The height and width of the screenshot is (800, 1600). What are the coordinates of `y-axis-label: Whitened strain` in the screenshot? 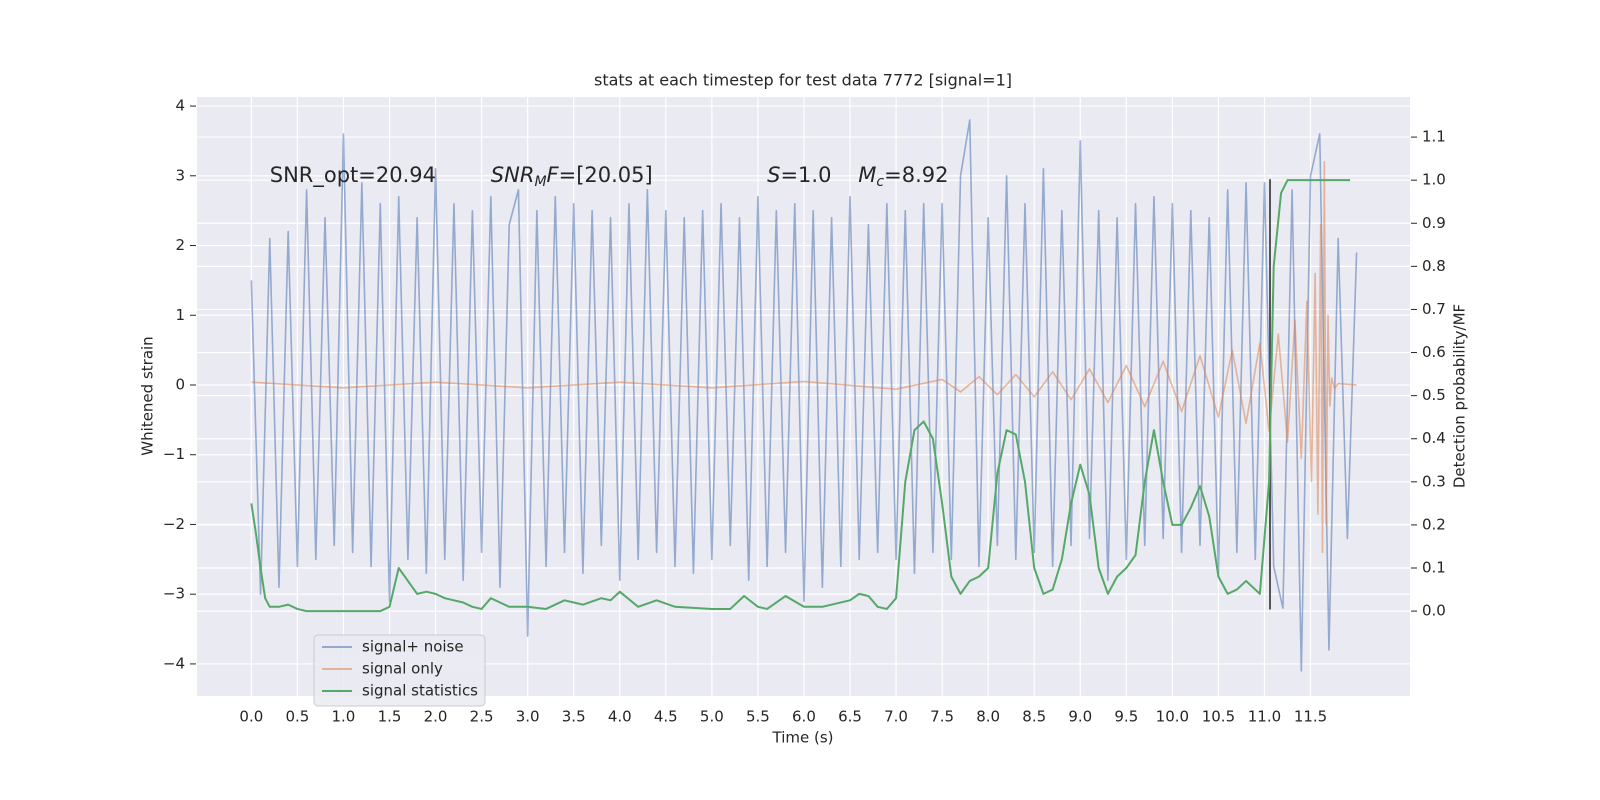 It's located at (148, 395).